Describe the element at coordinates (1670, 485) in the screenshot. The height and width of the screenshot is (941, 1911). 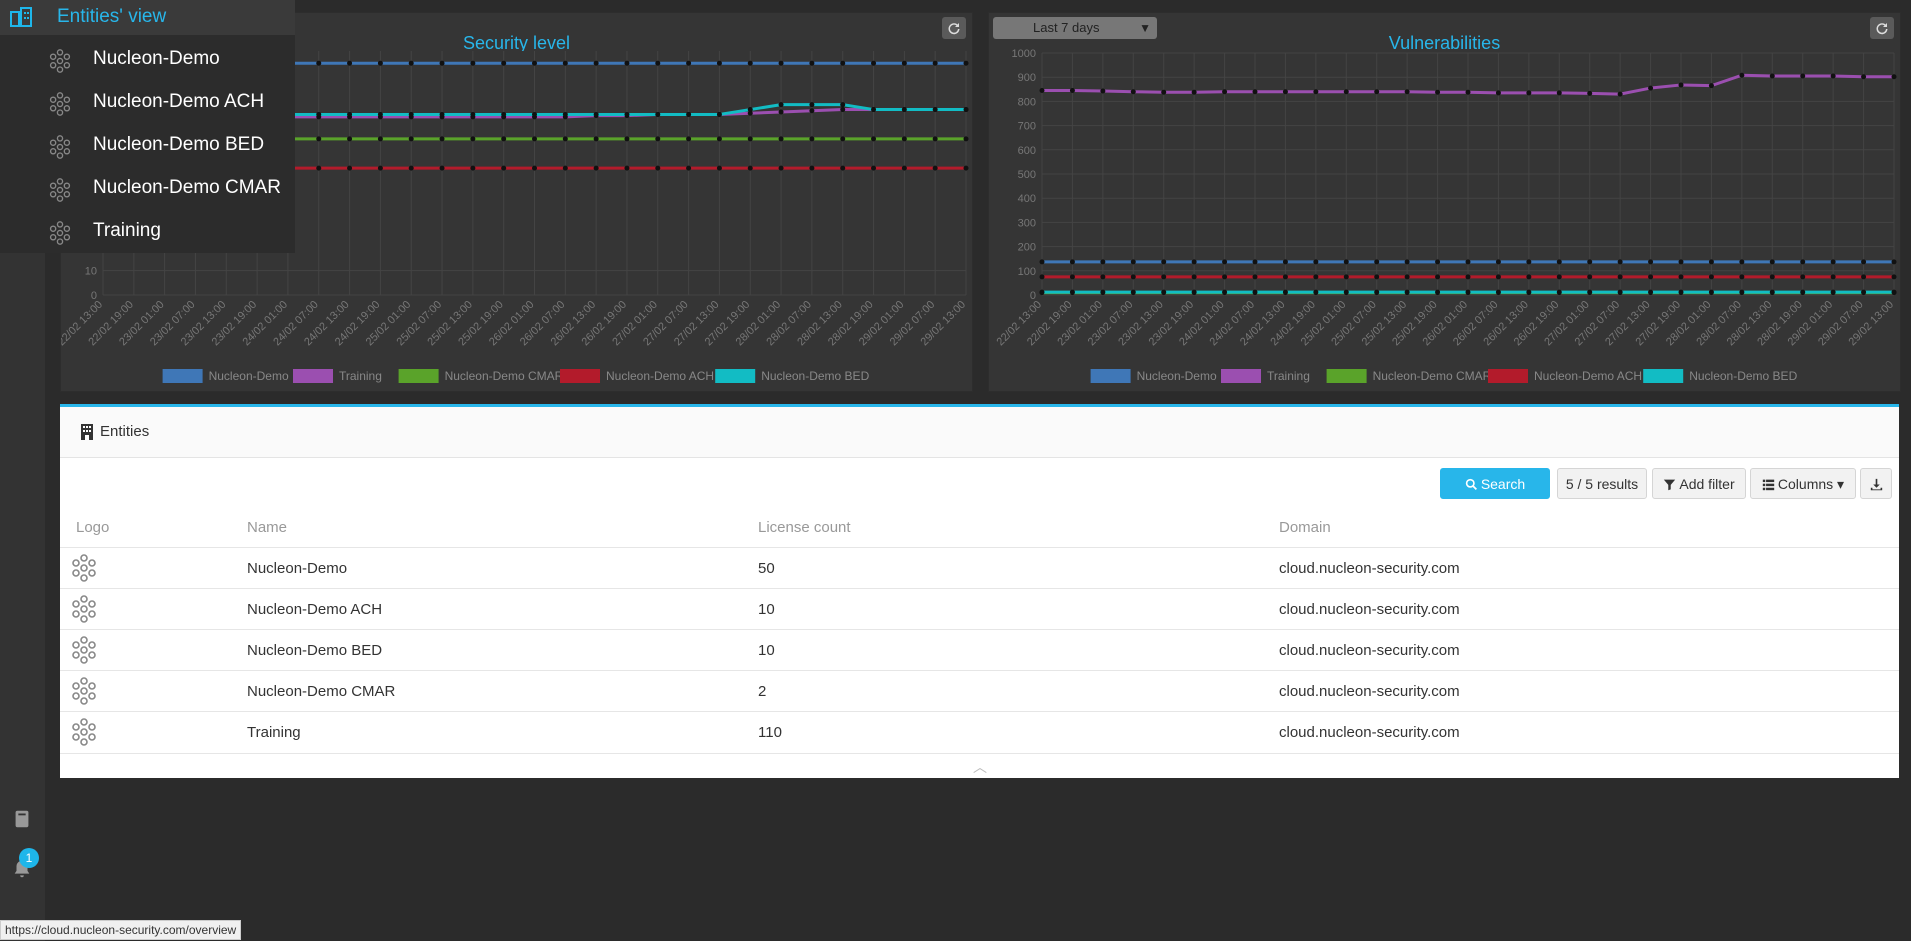
I see `filter-icon` at that location.